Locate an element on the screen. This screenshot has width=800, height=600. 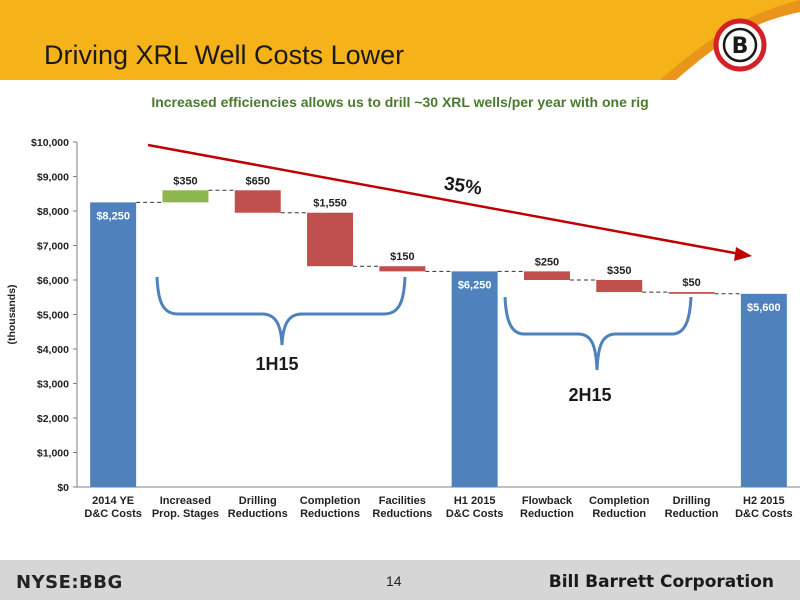
data-label: $50 is located at coordinates (691, 283).